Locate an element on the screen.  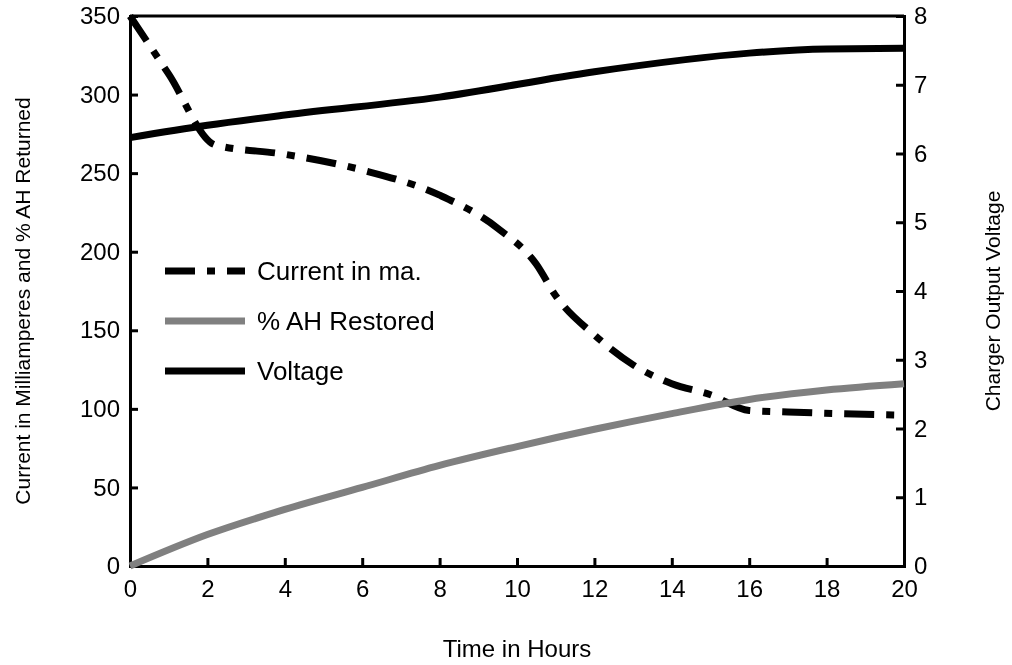
x-tick-label: 8 is located at coordinates (440, 589).